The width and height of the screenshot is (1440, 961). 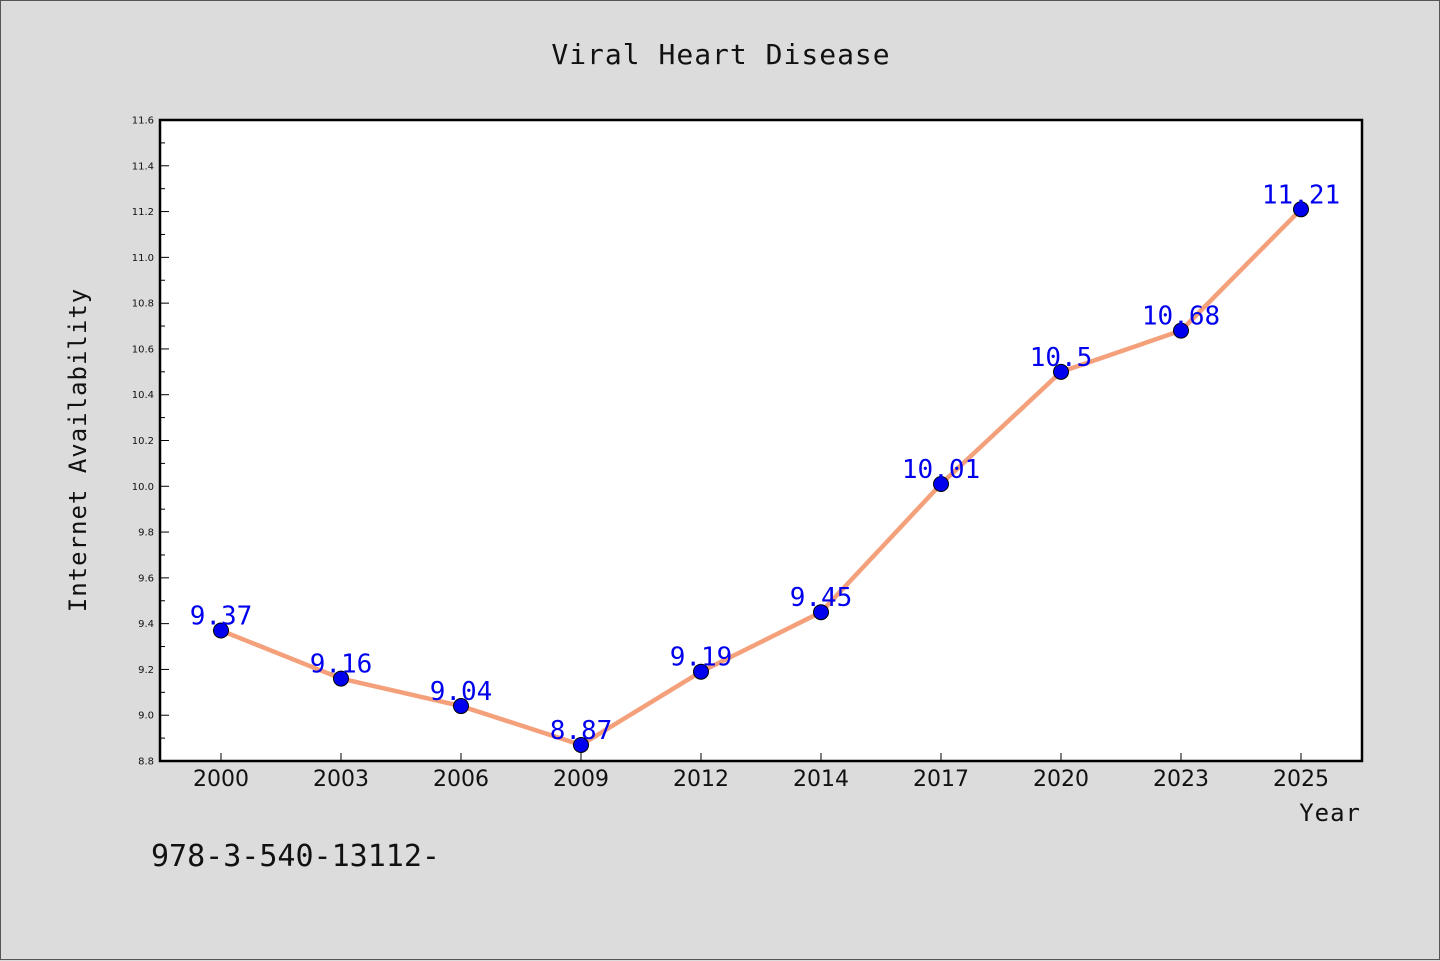 I want to click on y-axis-label: Internet Availability, so click(x=78, y=450).